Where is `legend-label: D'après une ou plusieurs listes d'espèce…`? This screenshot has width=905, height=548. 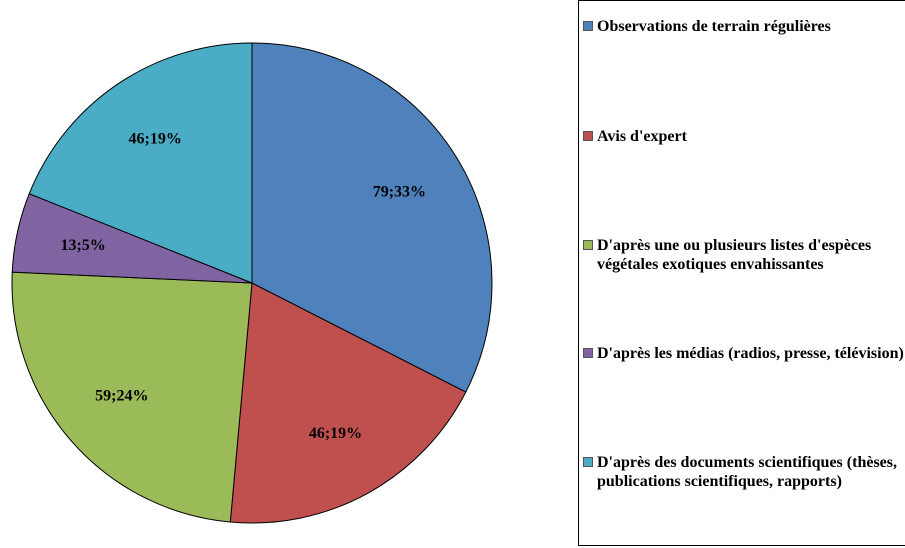
legend-label: D'après une ou plusieurs listes d'espèce… is located at coordinates (734, 255).